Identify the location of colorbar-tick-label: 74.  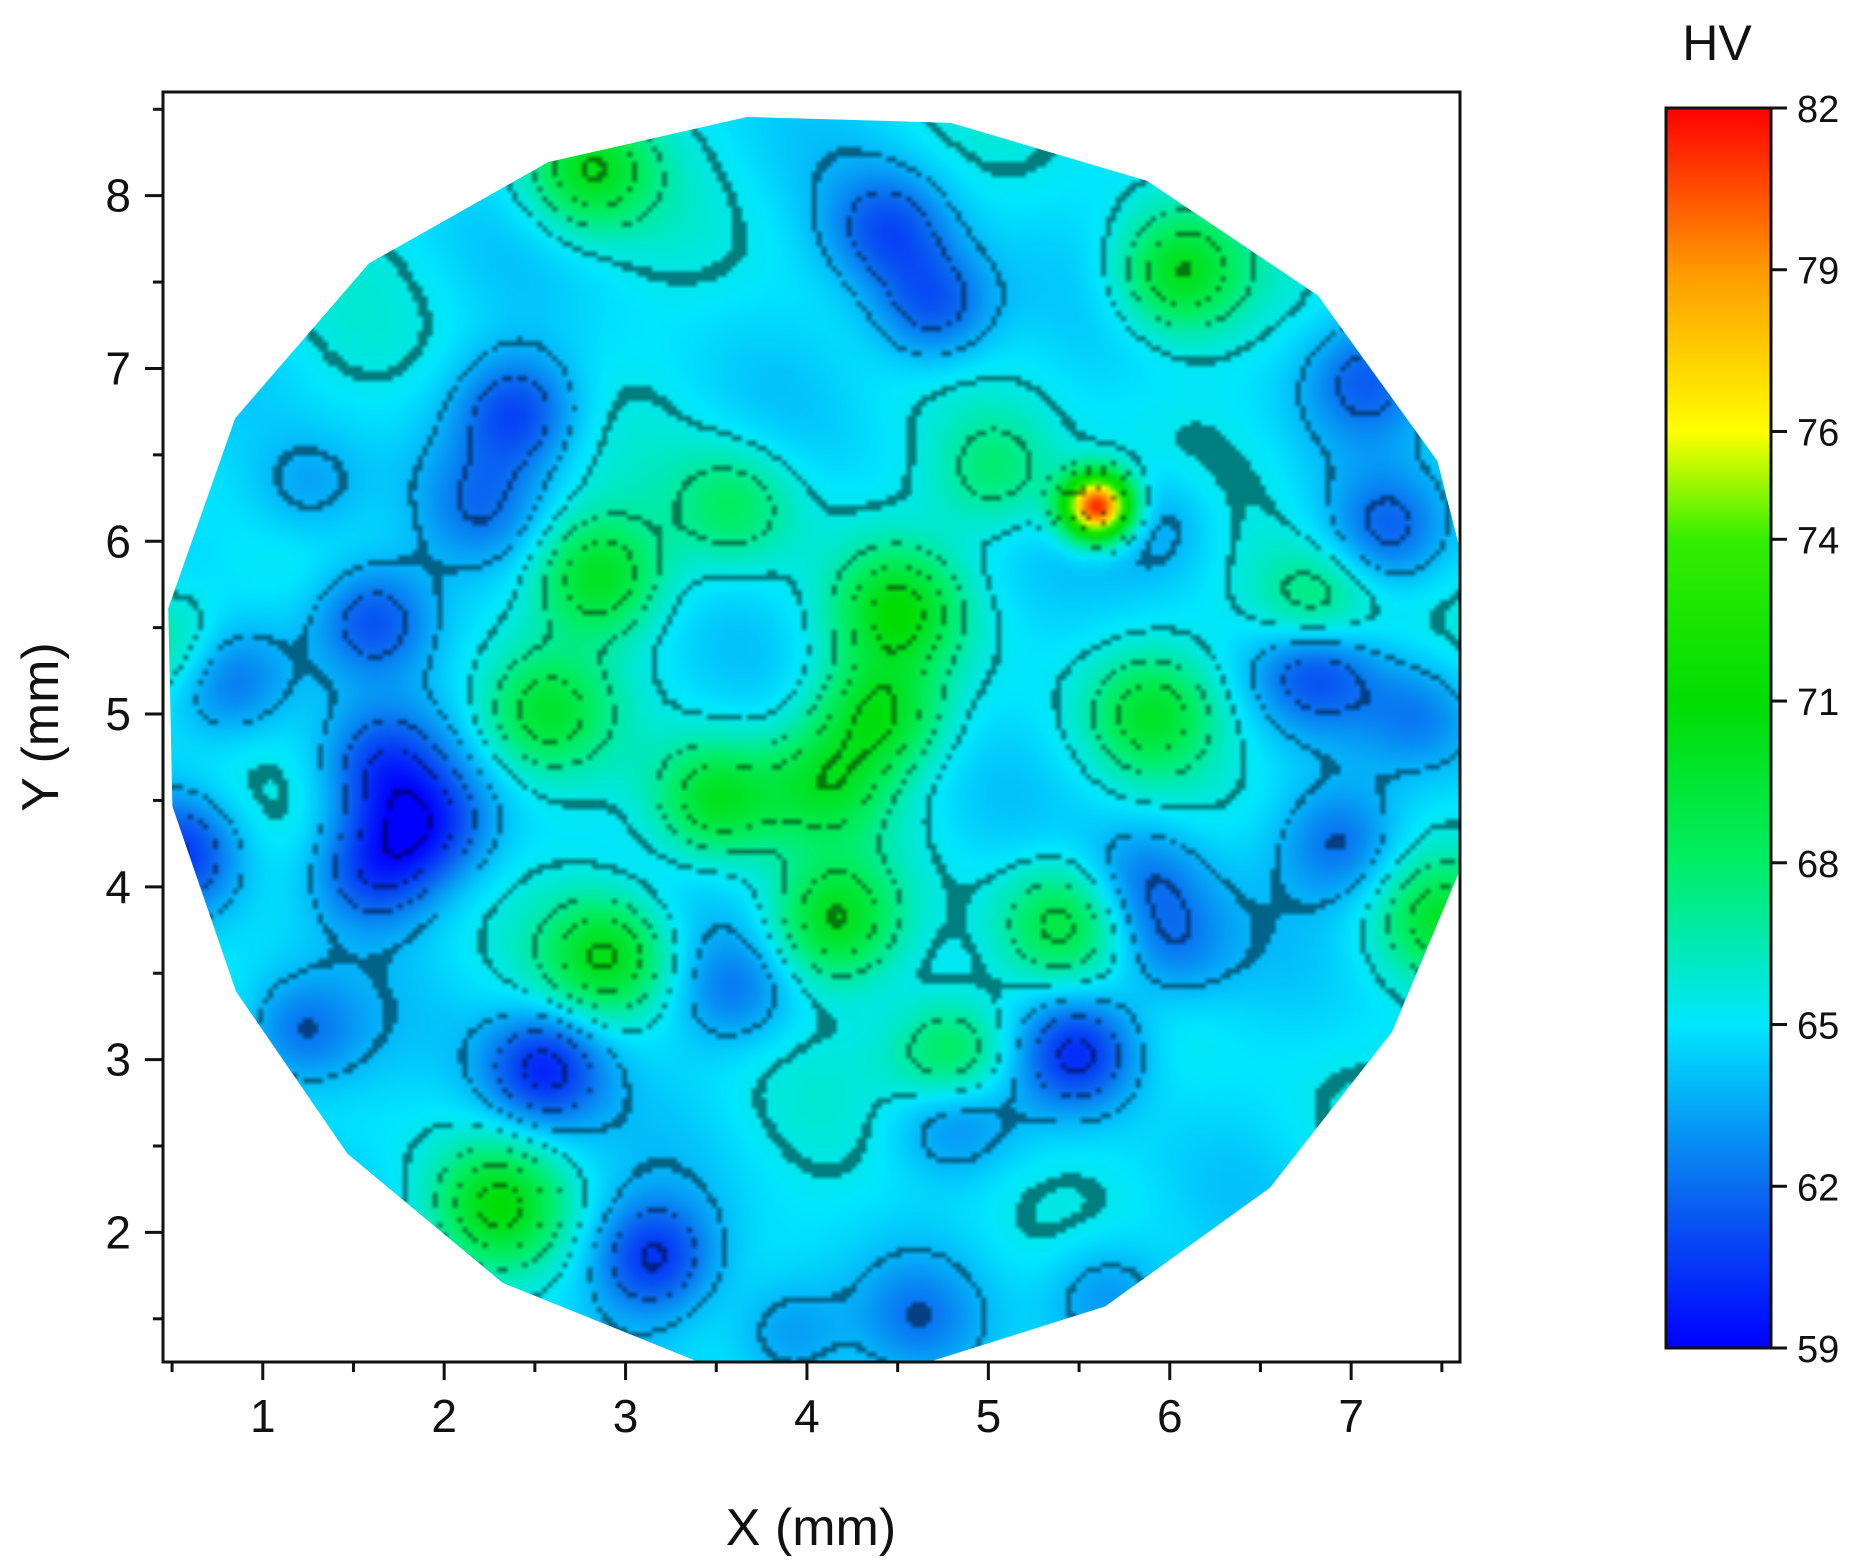
(1818, 541).